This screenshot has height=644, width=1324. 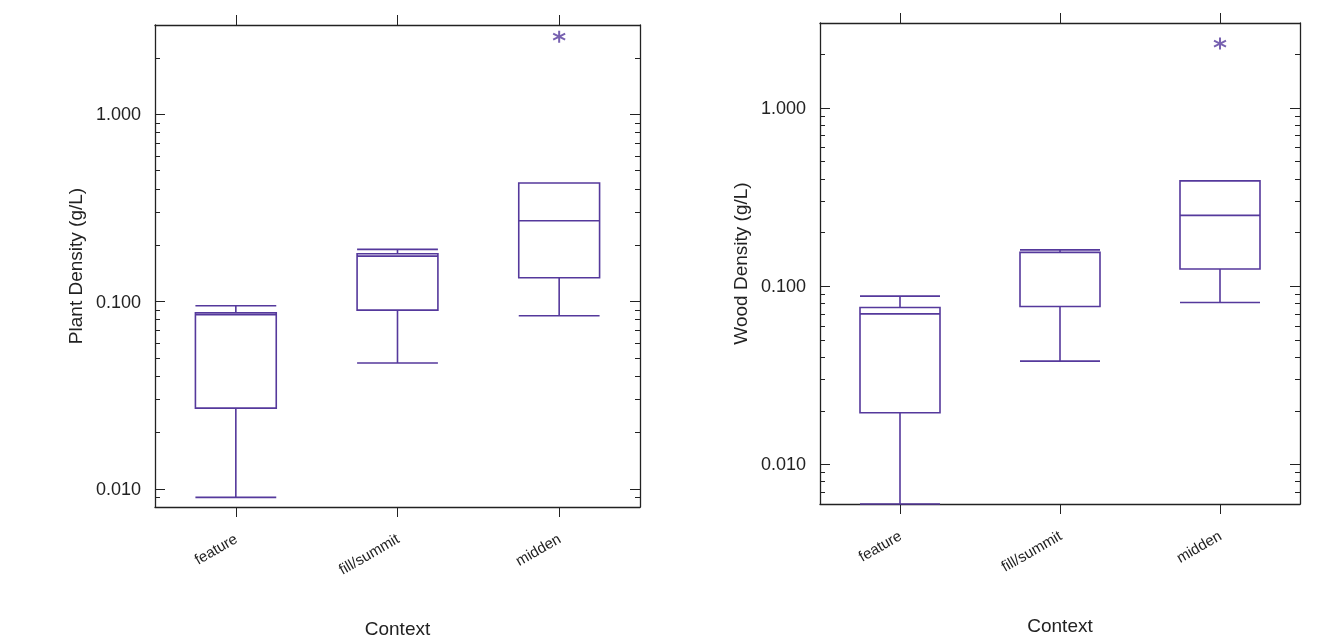 What do you see at coordinates (76, 266) in the screenshot?
I see `y-axis-title: Plant Density (g/L)` at bounding box center [76, 266].